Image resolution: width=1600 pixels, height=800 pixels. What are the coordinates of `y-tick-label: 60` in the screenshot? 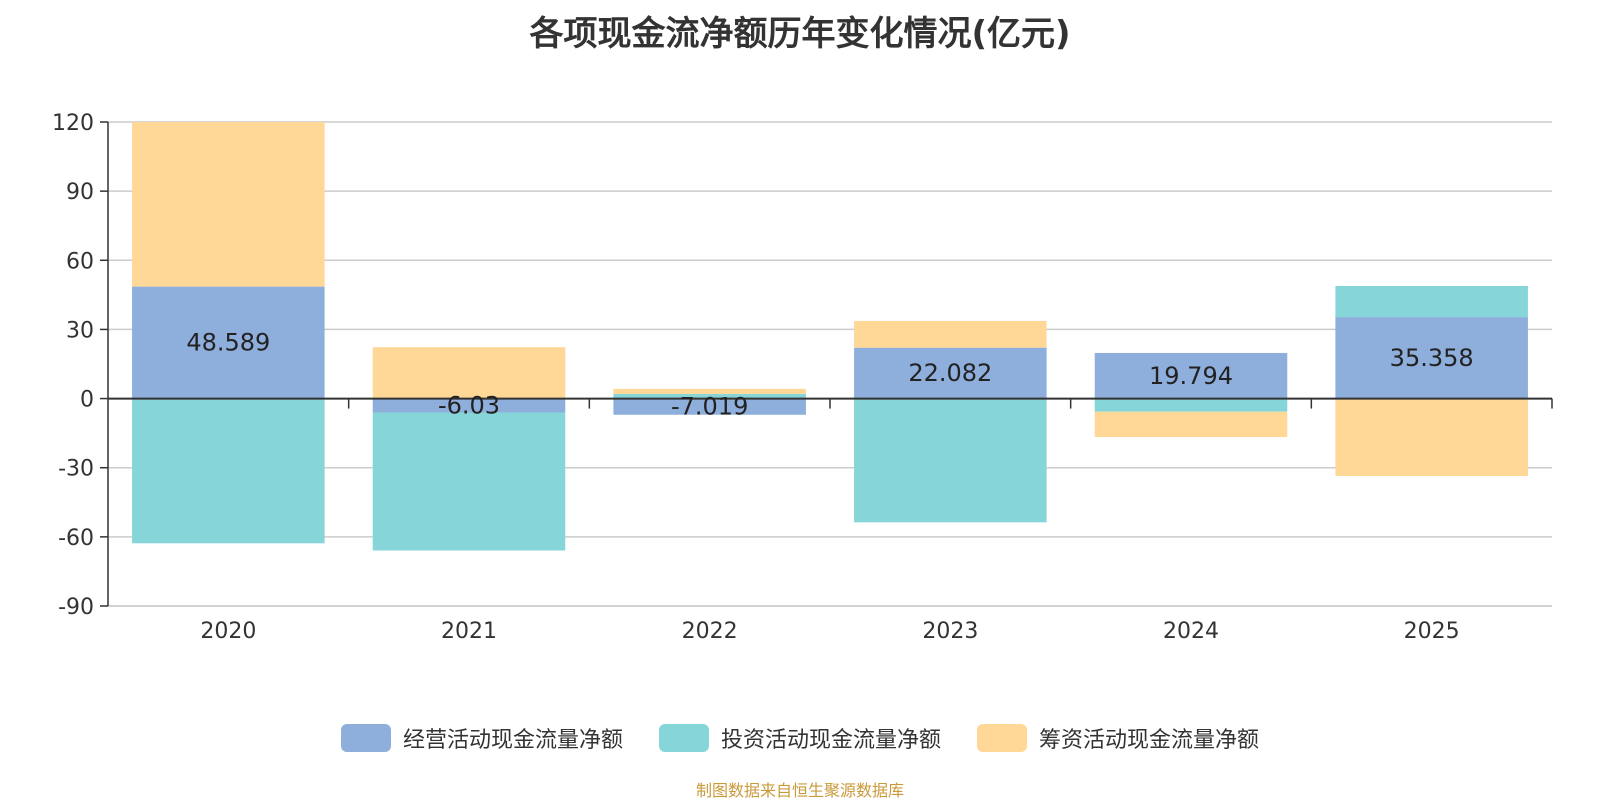 It's located at (80, 261).